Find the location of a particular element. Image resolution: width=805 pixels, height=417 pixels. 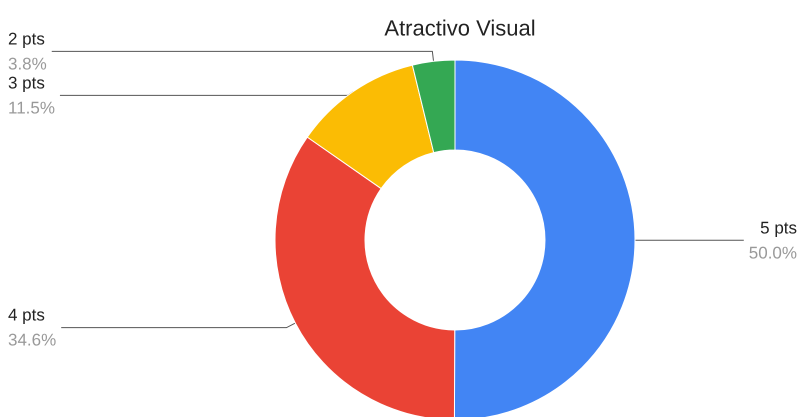

slice-label: 4 pts is located at coordinates (26, 315).